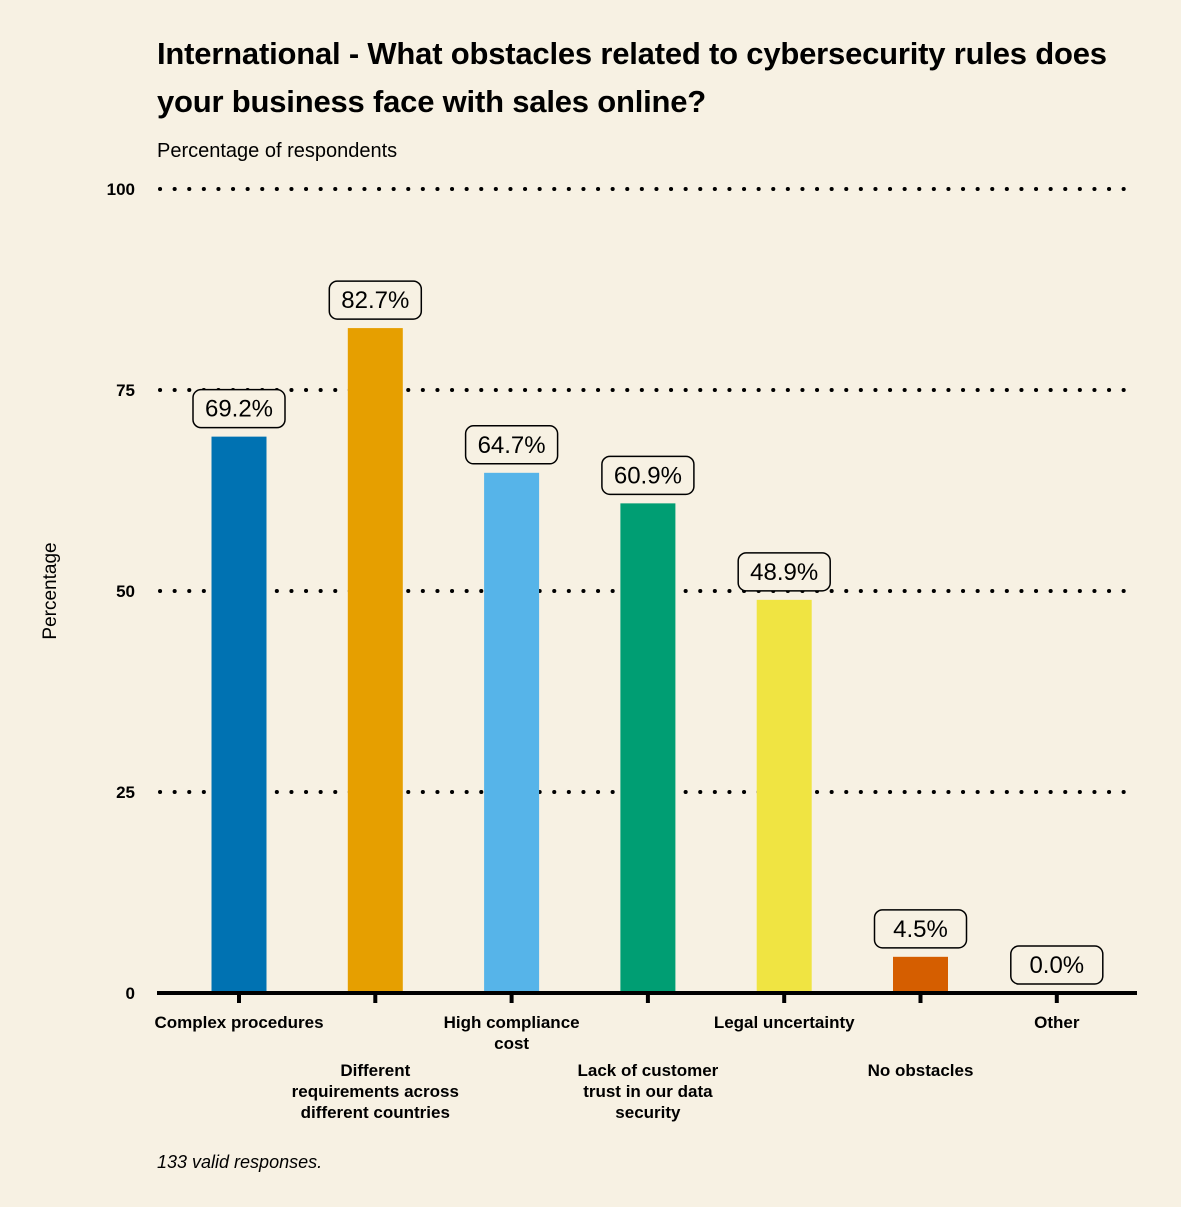  I want to click on x-tick-label-line: Other, so click(1057, 1022).